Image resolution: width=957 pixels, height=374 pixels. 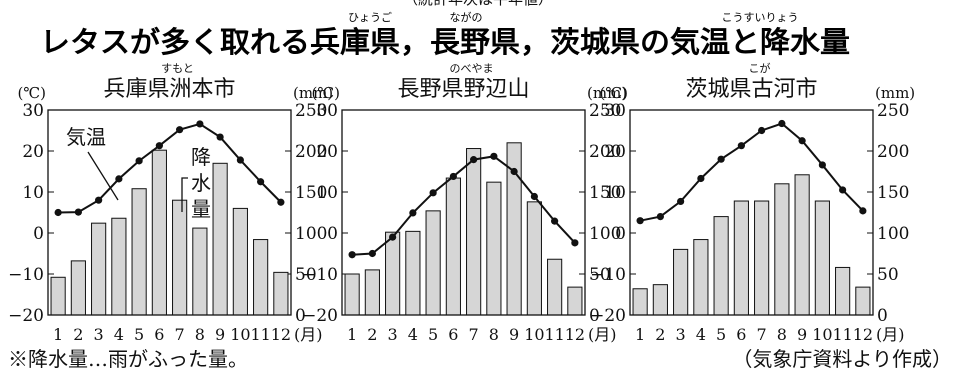 What do you see at coordinates (478, 4) in the screenshot?
I see `statistics-note-top: （統計年次は平年値）` at bounding box center [478, 4].